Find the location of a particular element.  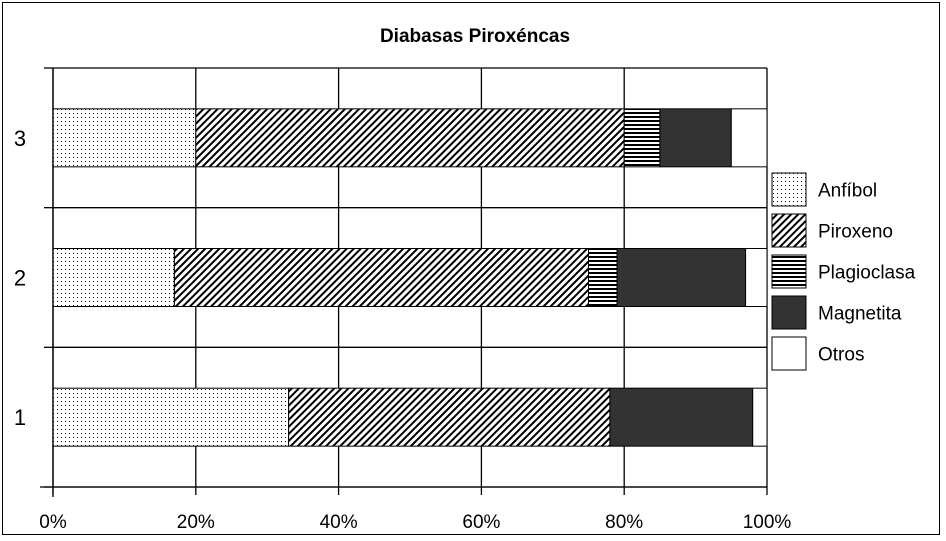

x-tick-label: 100% is located at coordinates (767, 522).